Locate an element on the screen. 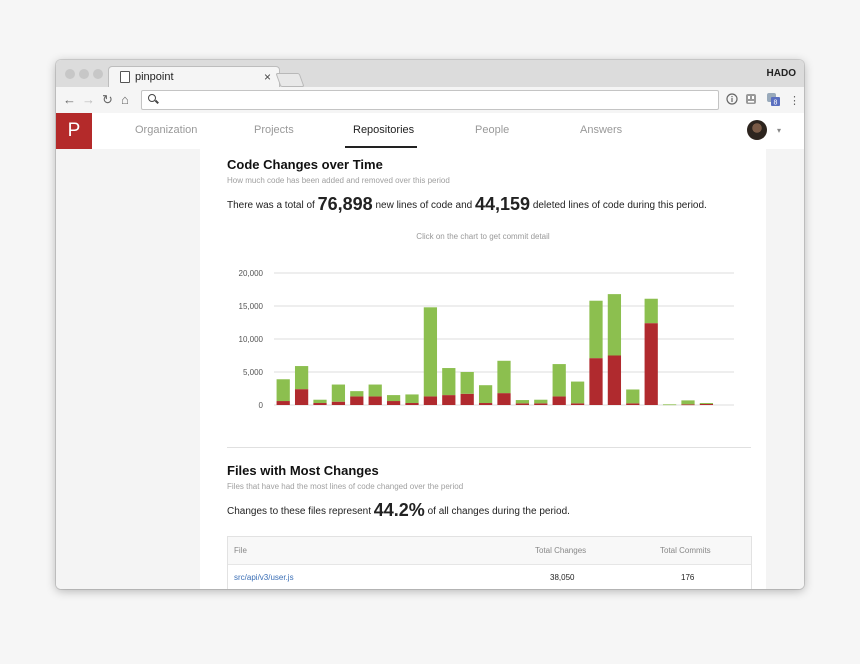 The image size is (860, 664). address-bar is located at coordinates (430, 100).